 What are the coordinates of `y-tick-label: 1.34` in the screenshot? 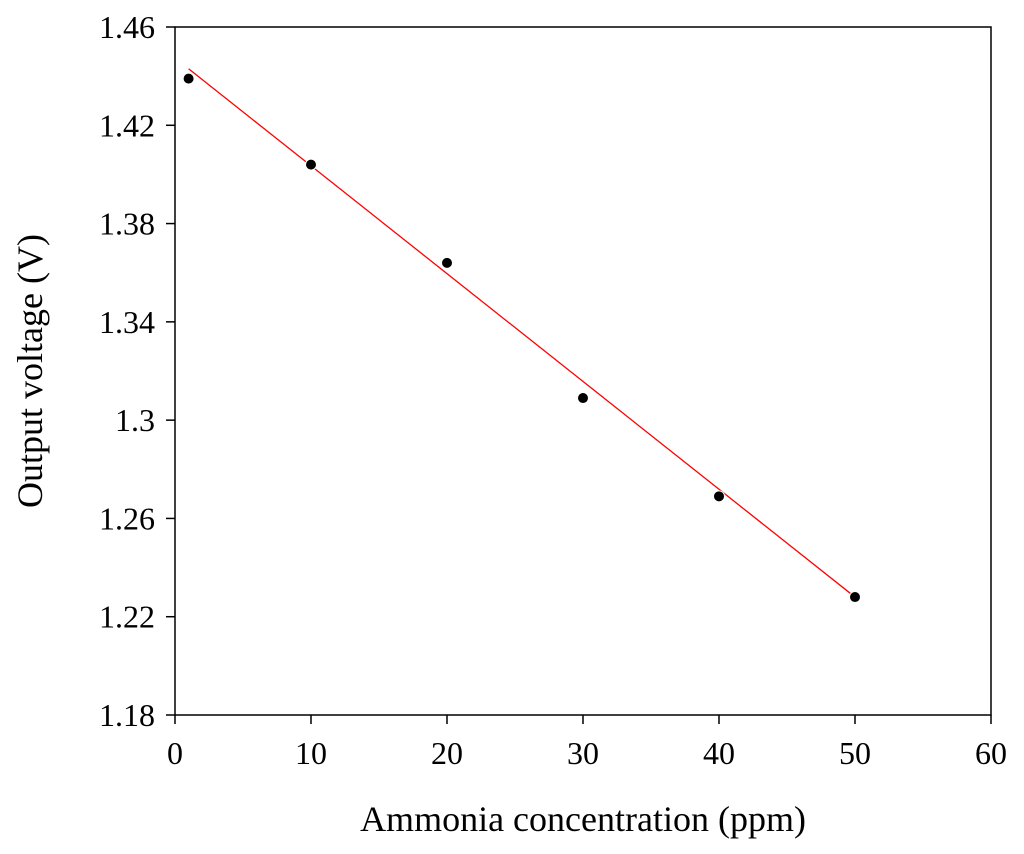 It's located at (127, 322).